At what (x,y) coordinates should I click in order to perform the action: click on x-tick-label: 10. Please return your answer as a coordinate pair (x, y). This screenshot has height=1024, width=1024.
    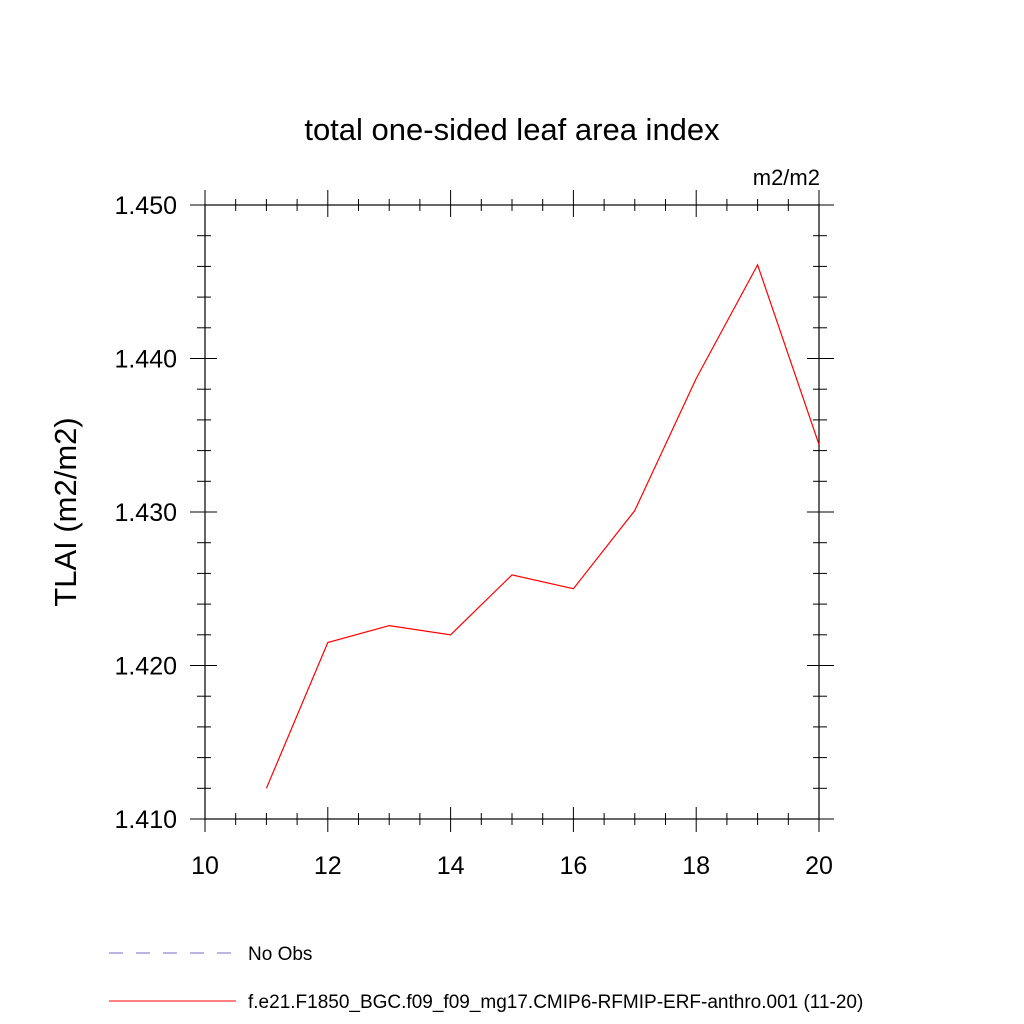
    Looking at the image, I should click on (205, 866).